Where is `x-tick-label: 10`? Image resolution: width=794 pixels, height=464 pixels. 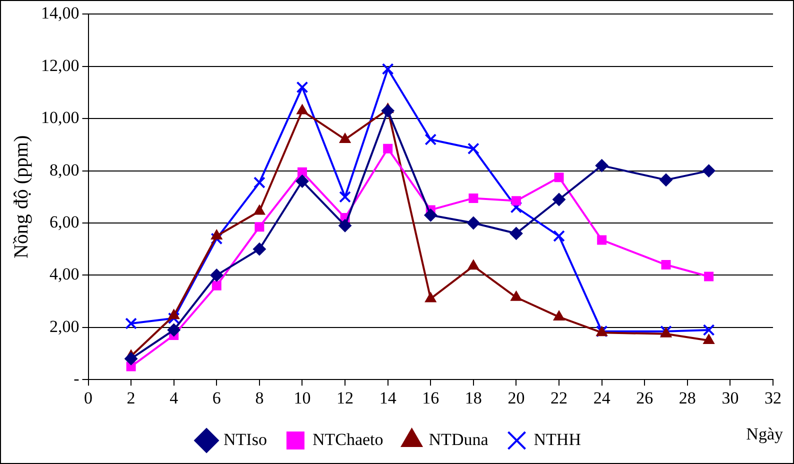
x-tick-label: 10 is located at coordinates (302, 398).